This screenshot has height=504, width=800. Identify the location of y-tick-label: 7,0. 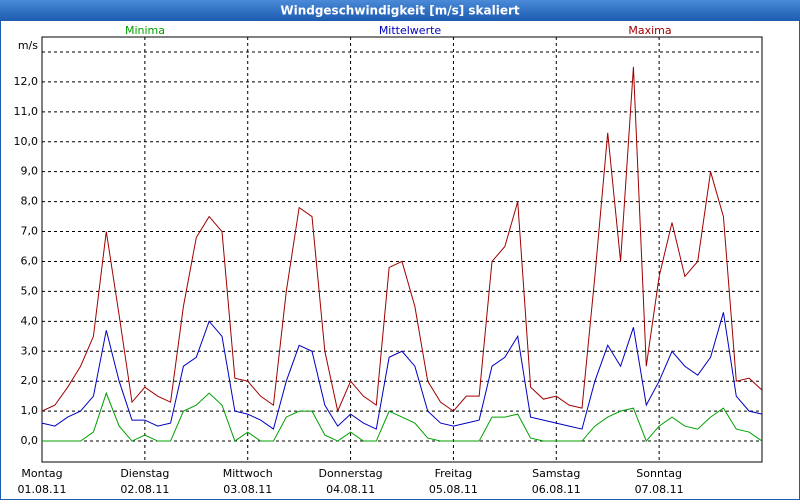
(30, 231).